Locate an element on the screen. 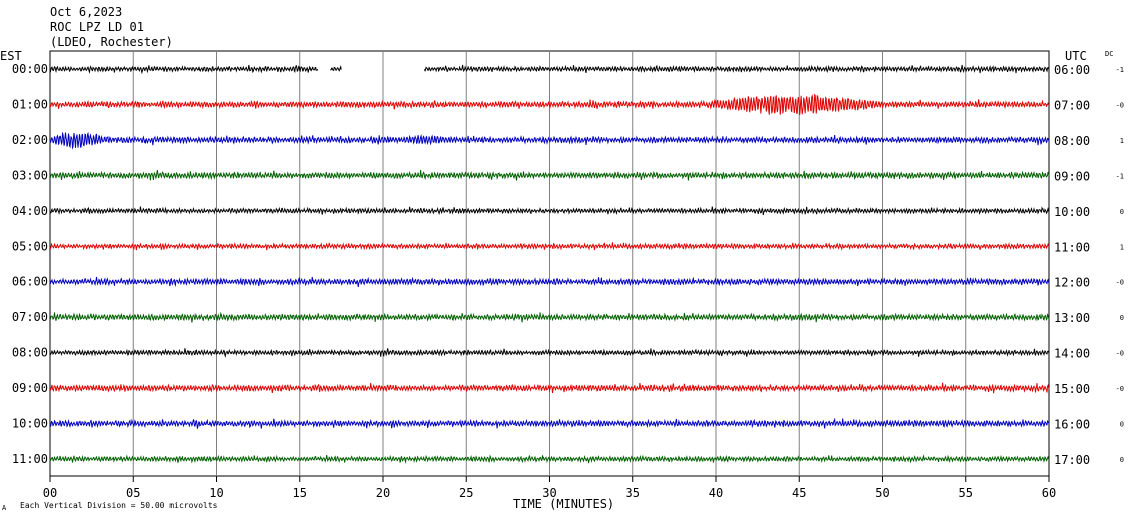  x-tick-label: 60 is located at coordinates (1049, 493).